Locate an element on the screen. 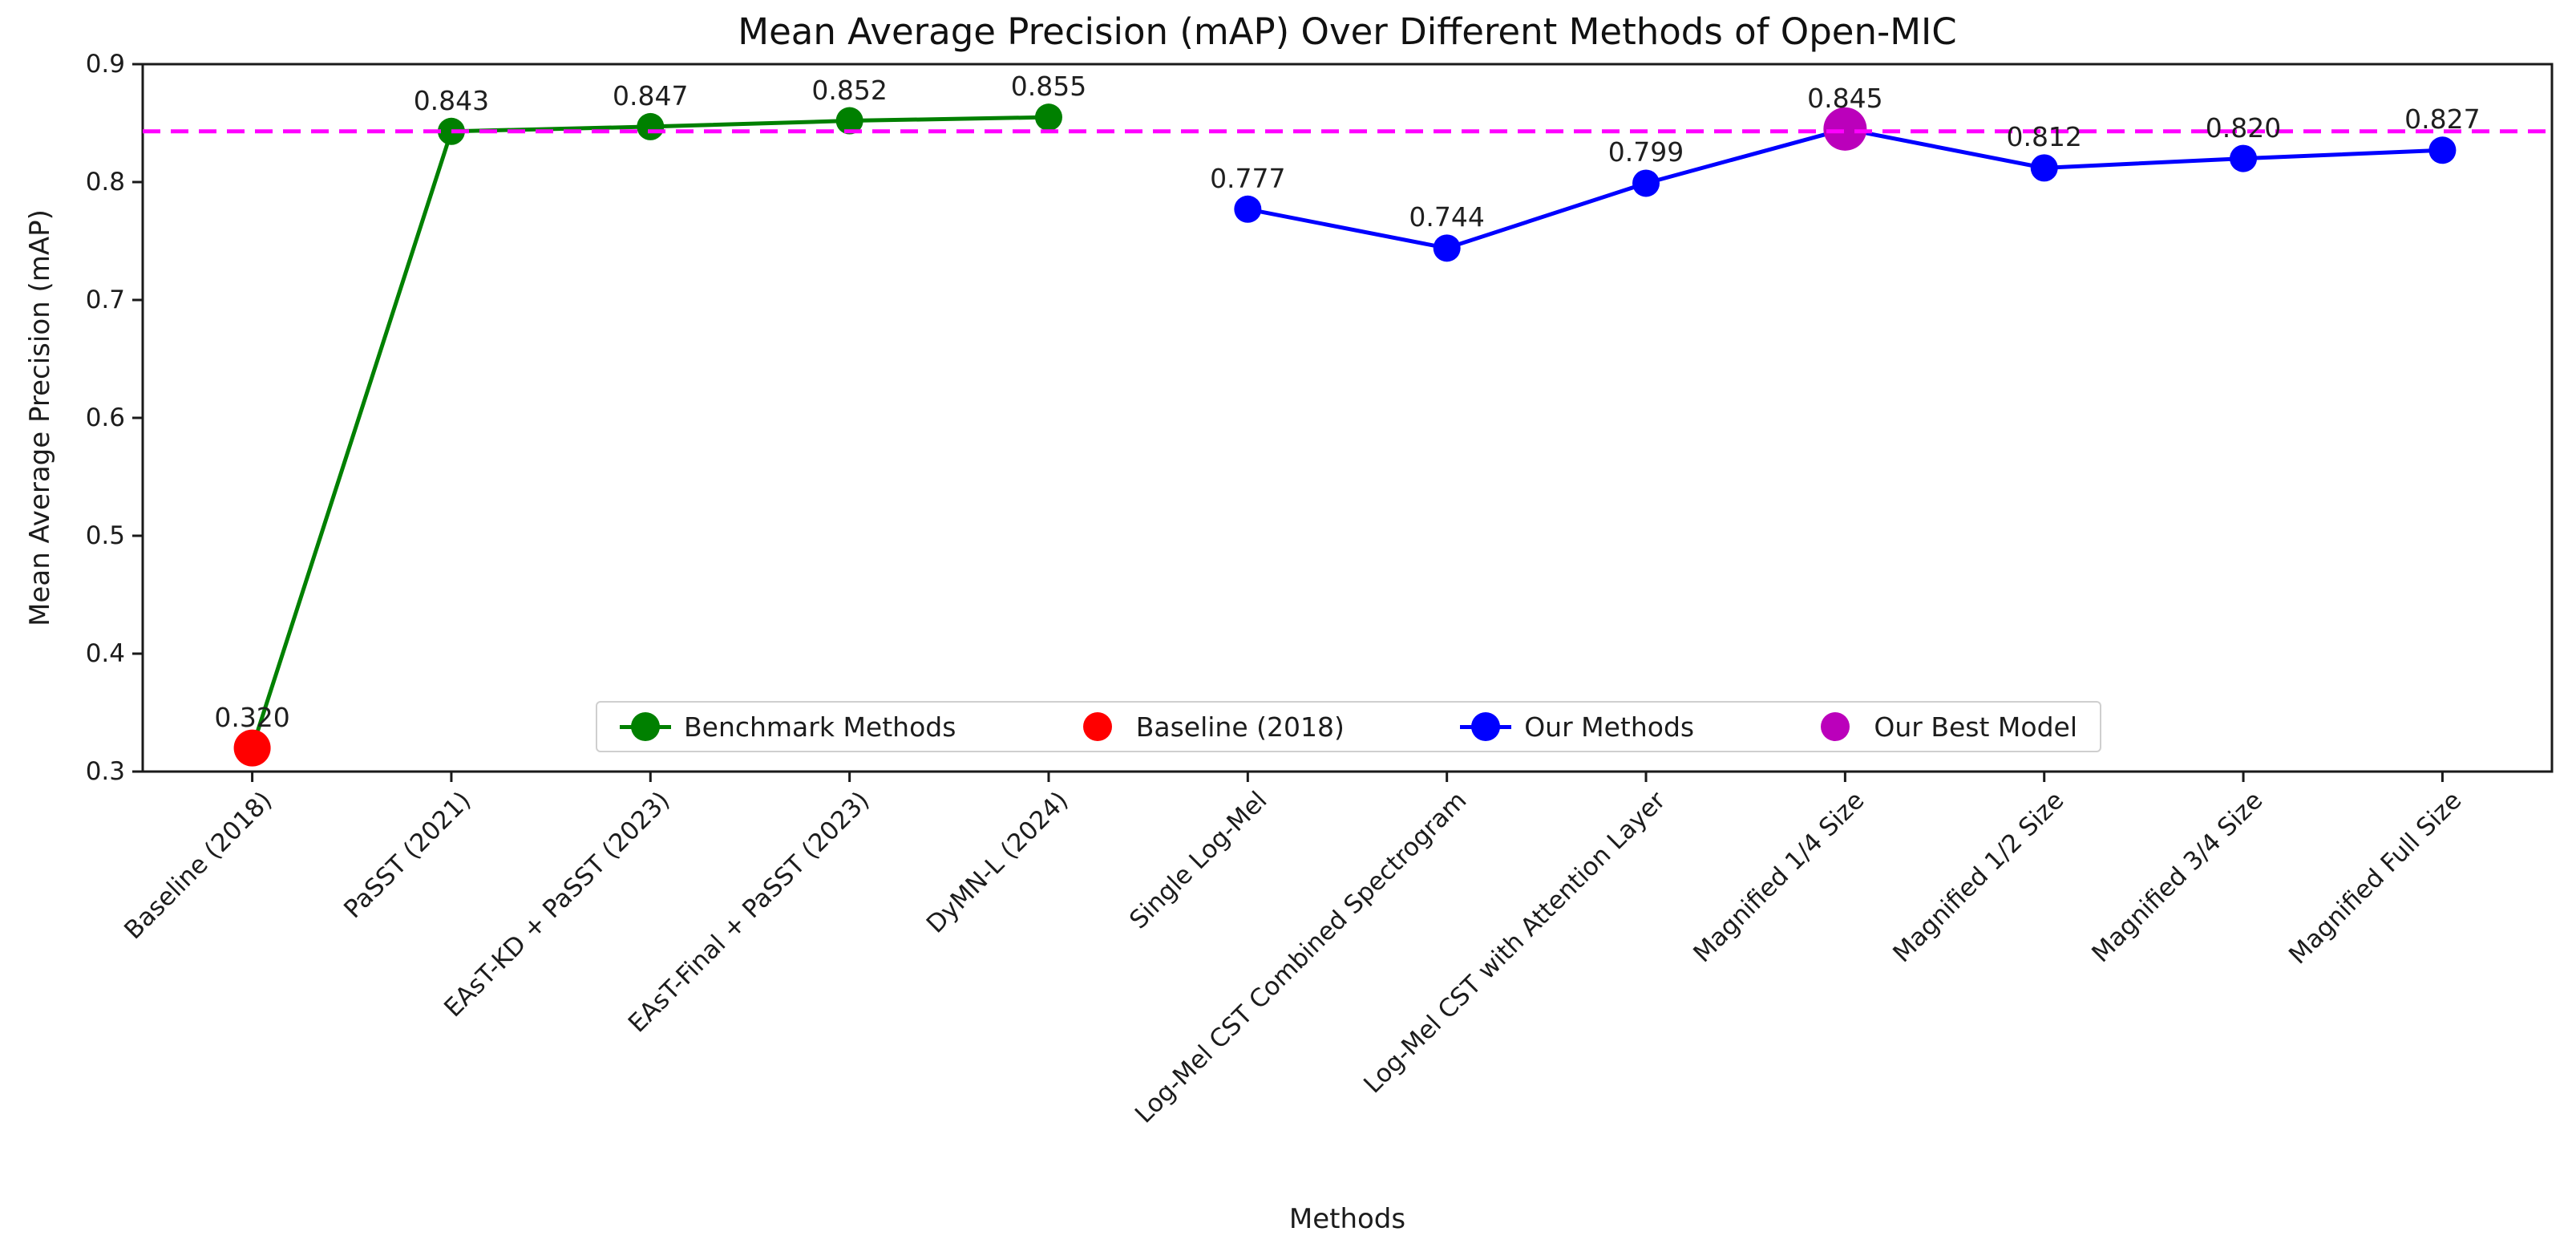  point-annotation: 0.777 is located at coordinates (1248, 178).